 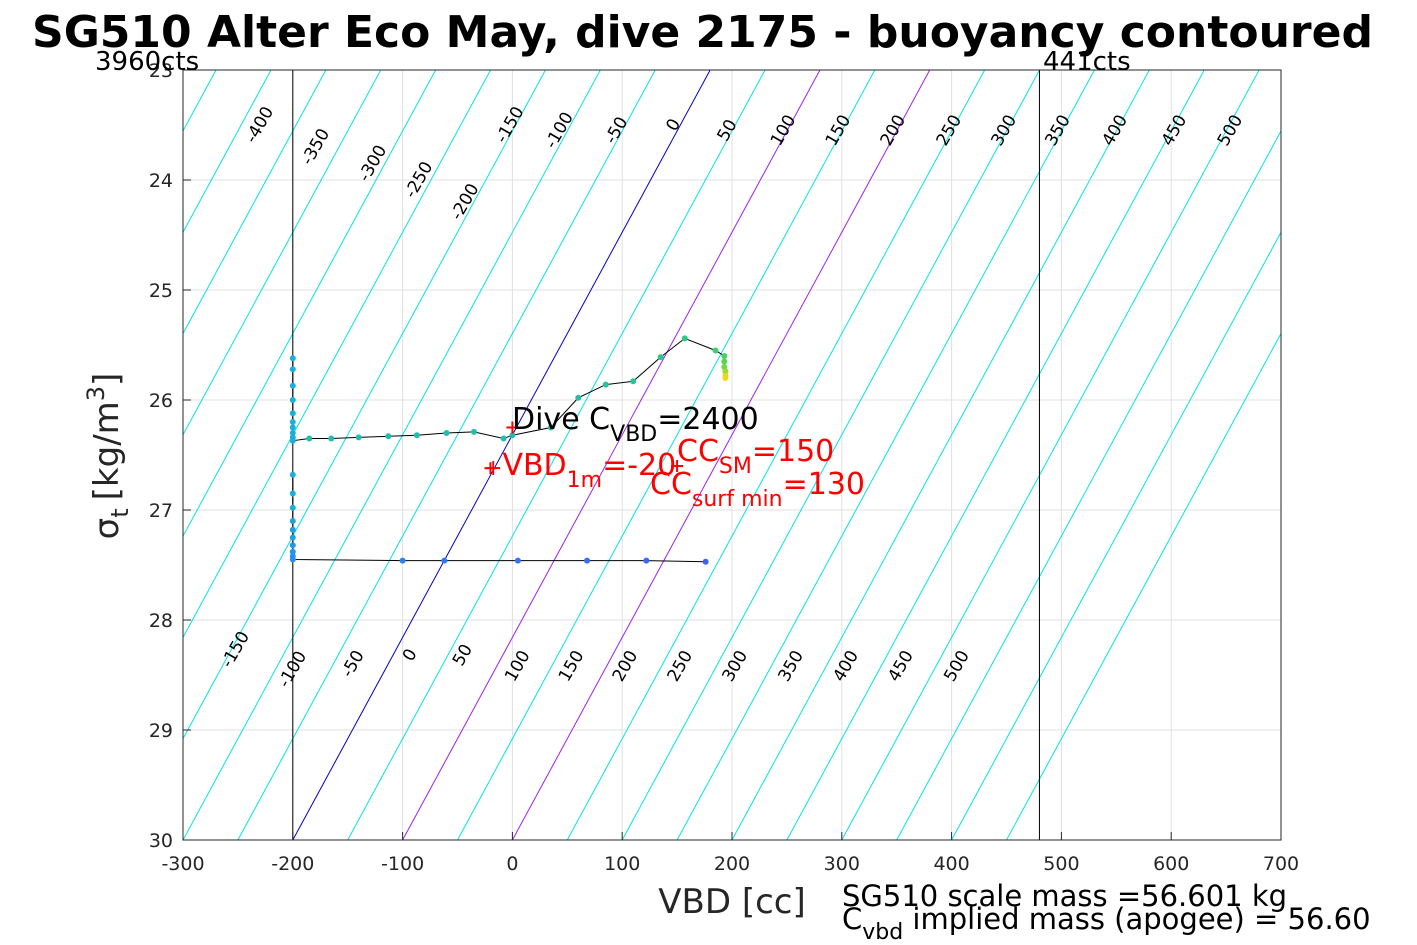 What do you see at coordinates (852, 919) in the screenshot?
I see `footer-c-prefix: C` at bounding box center [852, 919].